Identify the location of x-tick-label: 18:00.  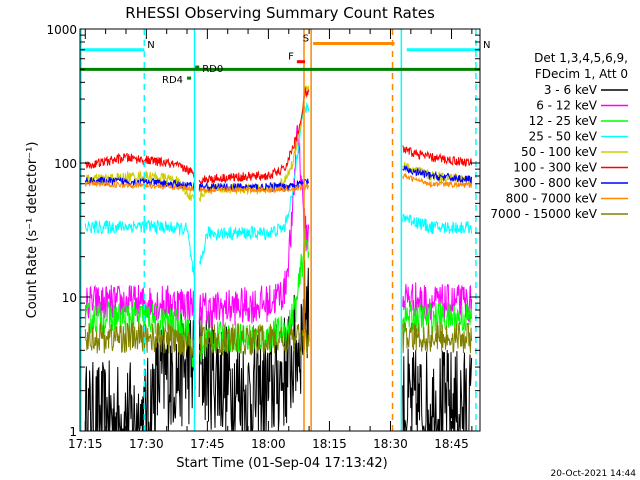
(268, 444).